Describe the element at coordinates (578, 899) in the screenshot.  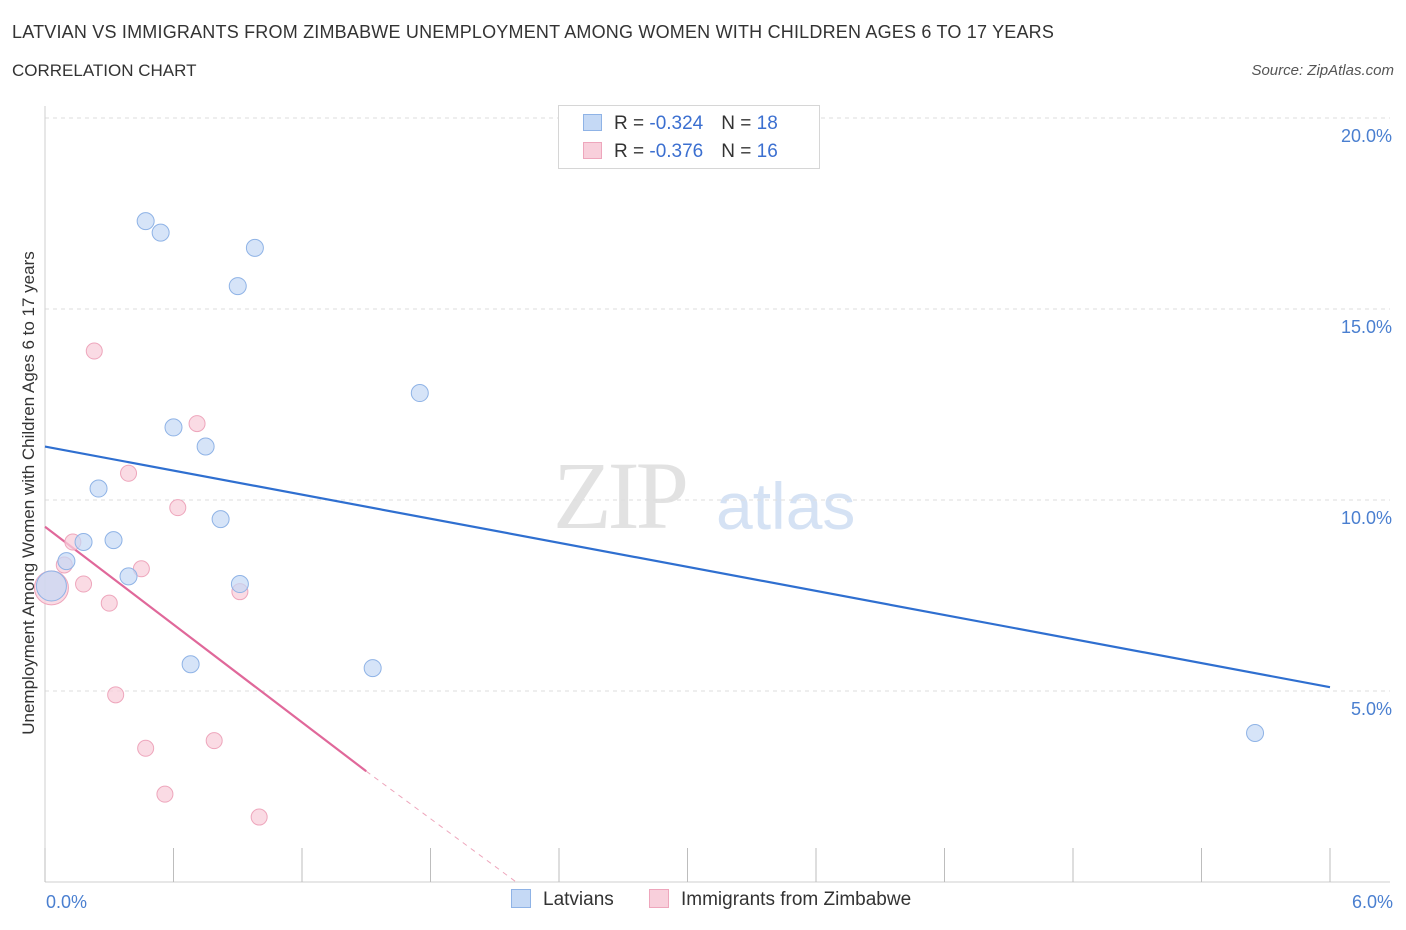
I see `bottom-legend-label-latvians: Latvians` at that location.